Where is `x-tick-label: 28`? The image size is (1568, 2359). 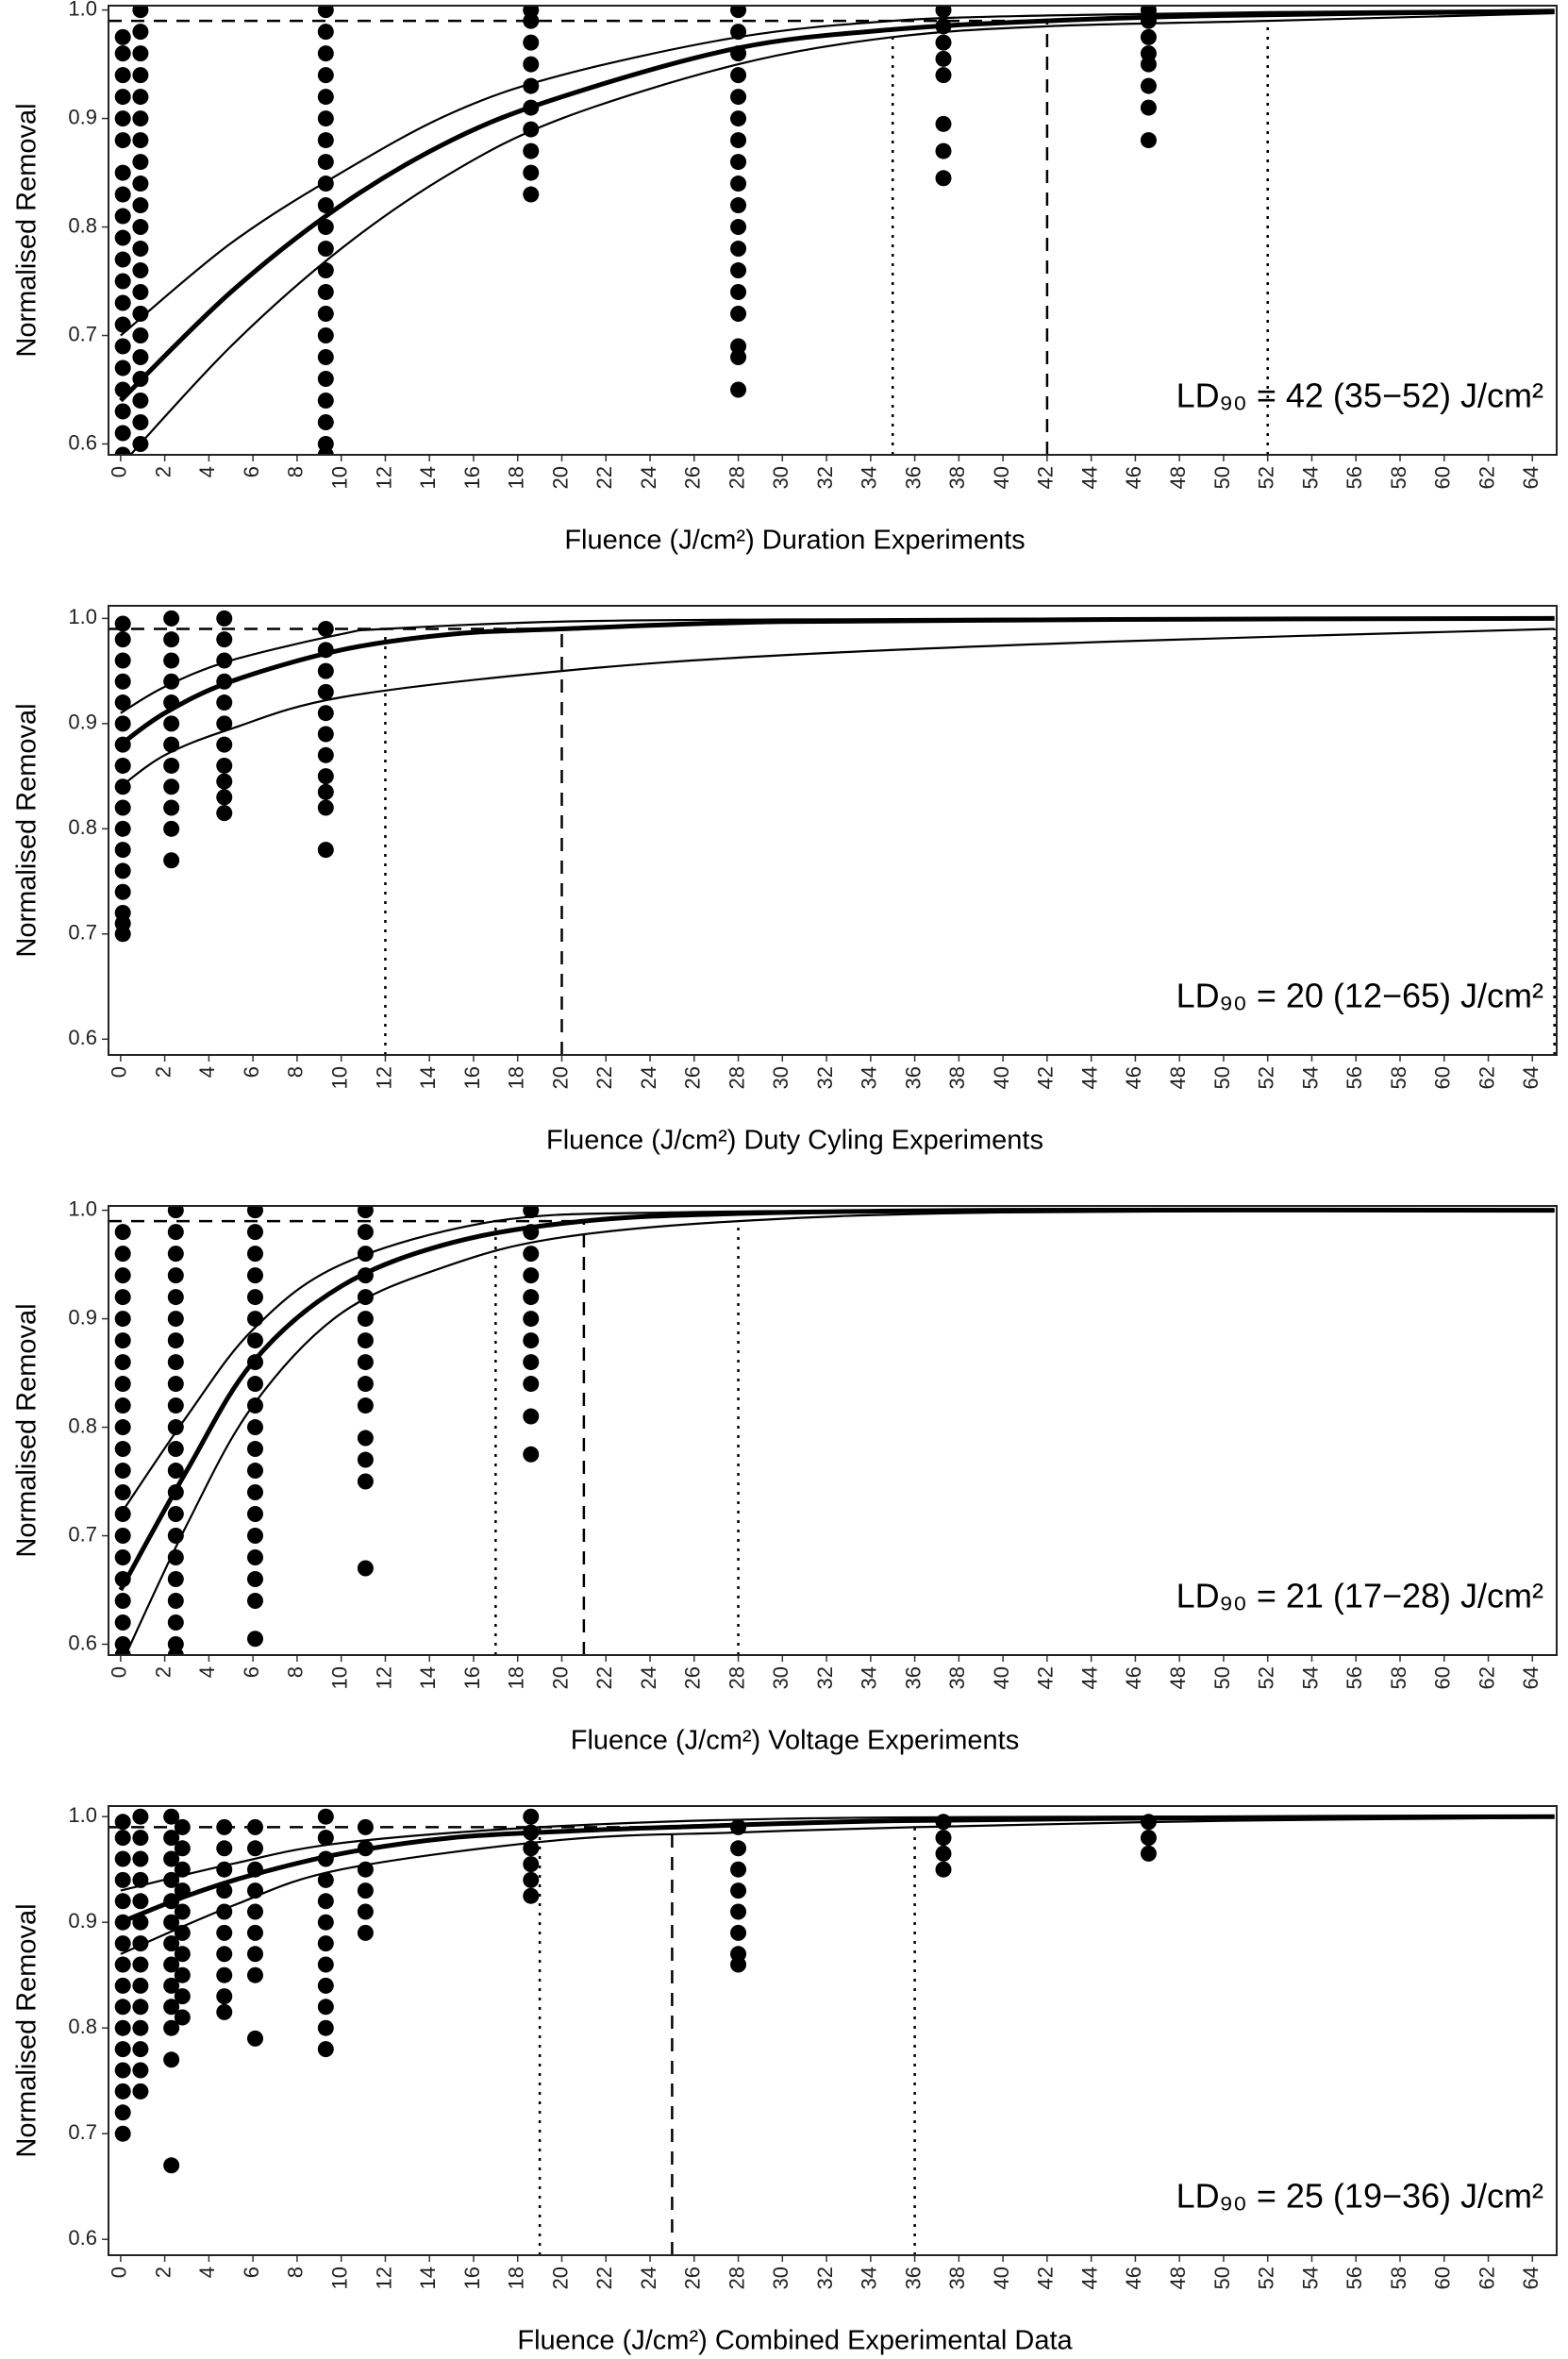 x-tick-label: 28 is located at coordinates (736, 1677).